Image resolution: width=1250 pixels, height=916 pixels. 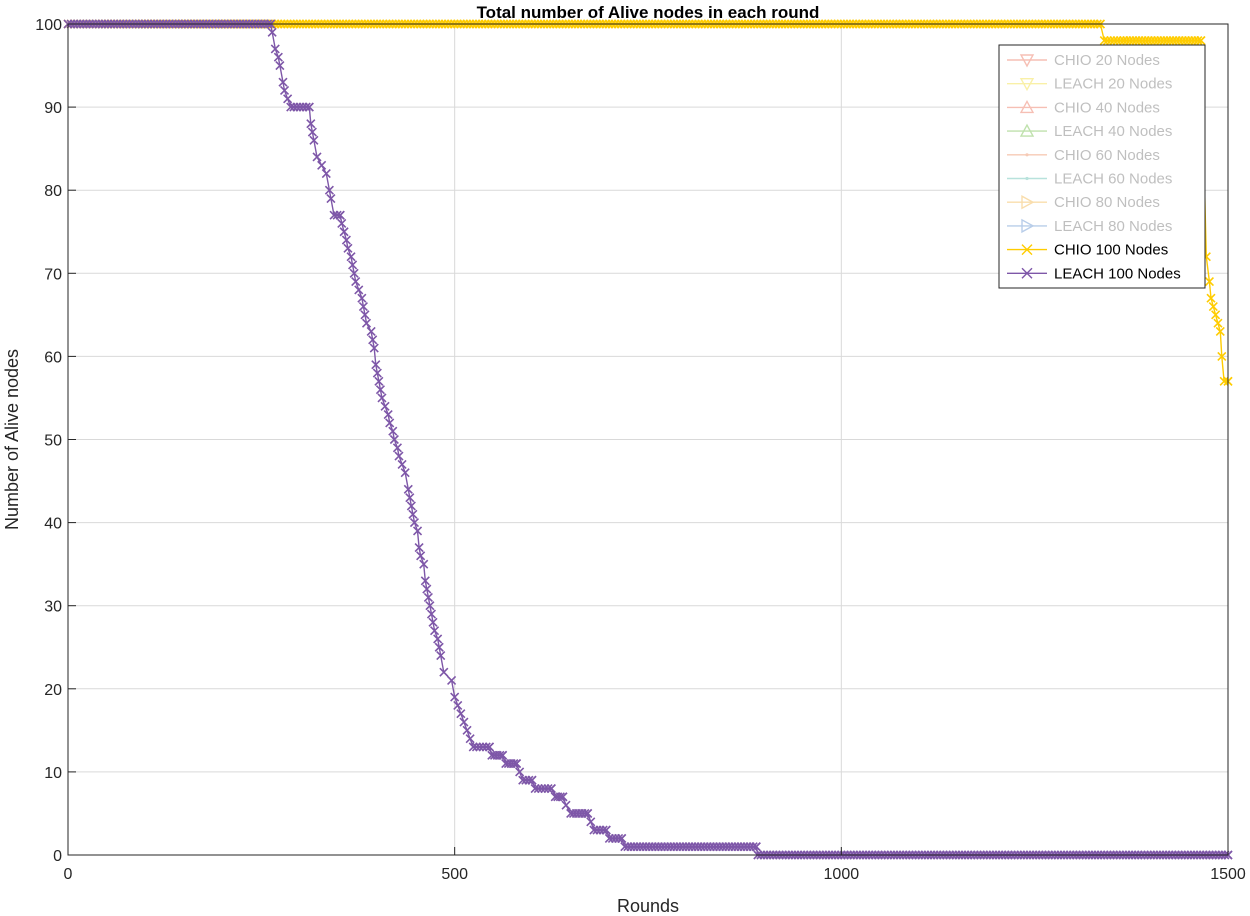 I want to click on legend-label: LEACH 100 Nodes, so click(x=1117, y=273).